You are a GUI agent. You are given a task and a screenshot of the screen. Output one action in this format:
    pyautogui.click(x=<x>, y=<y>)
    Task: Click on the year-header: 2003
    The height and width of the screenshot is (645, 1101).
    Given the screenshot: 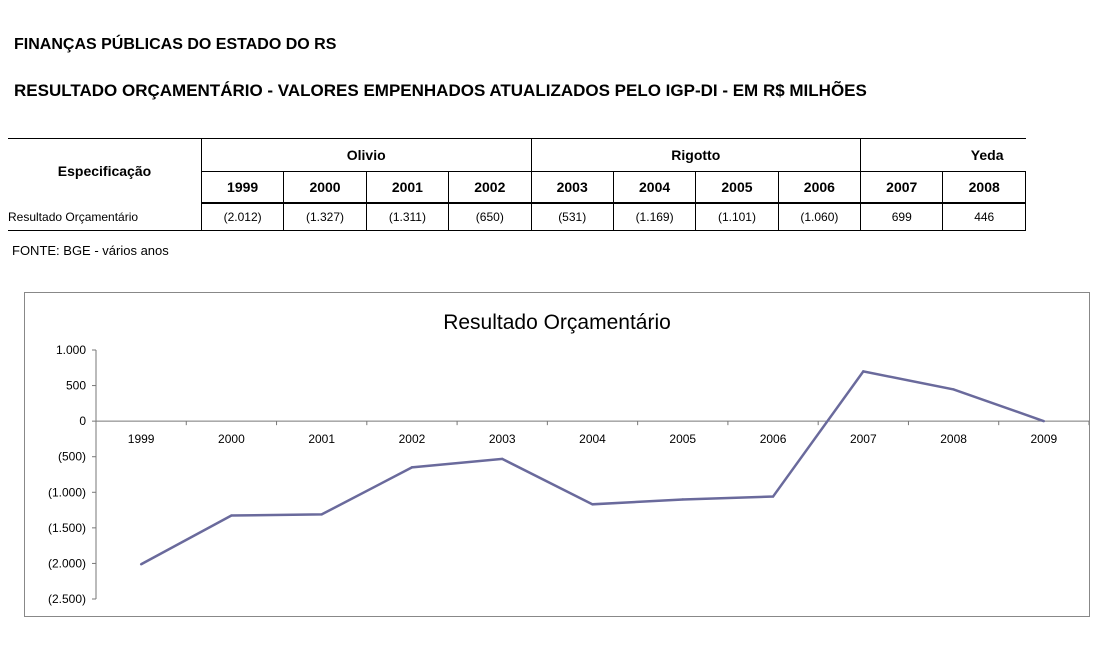 What is the action you would take?
    pyautogui.click(x=572, y=187)
    